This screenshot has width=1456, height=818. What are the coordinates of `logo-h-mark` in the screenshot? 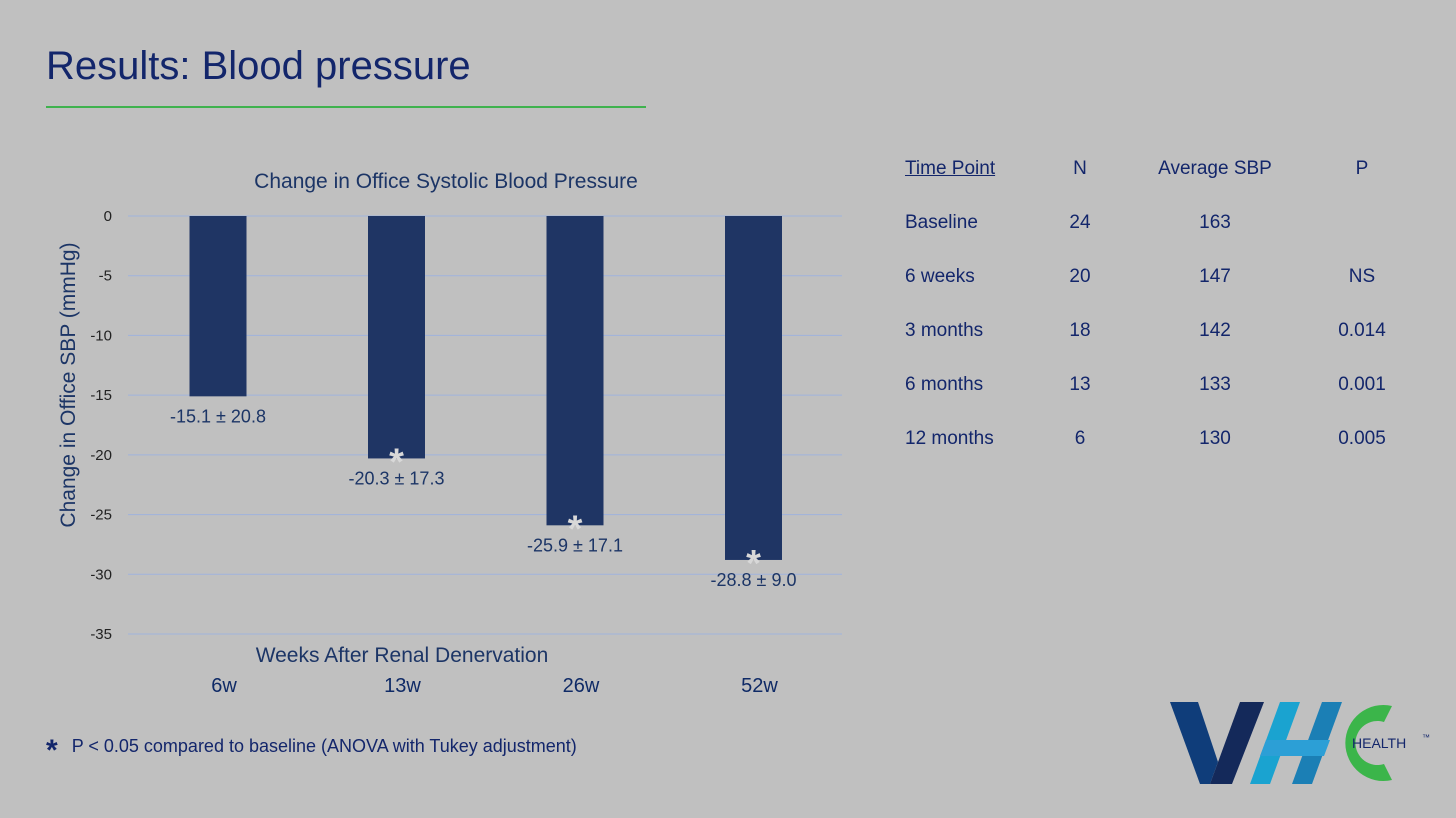 It's located at (1296, 743).